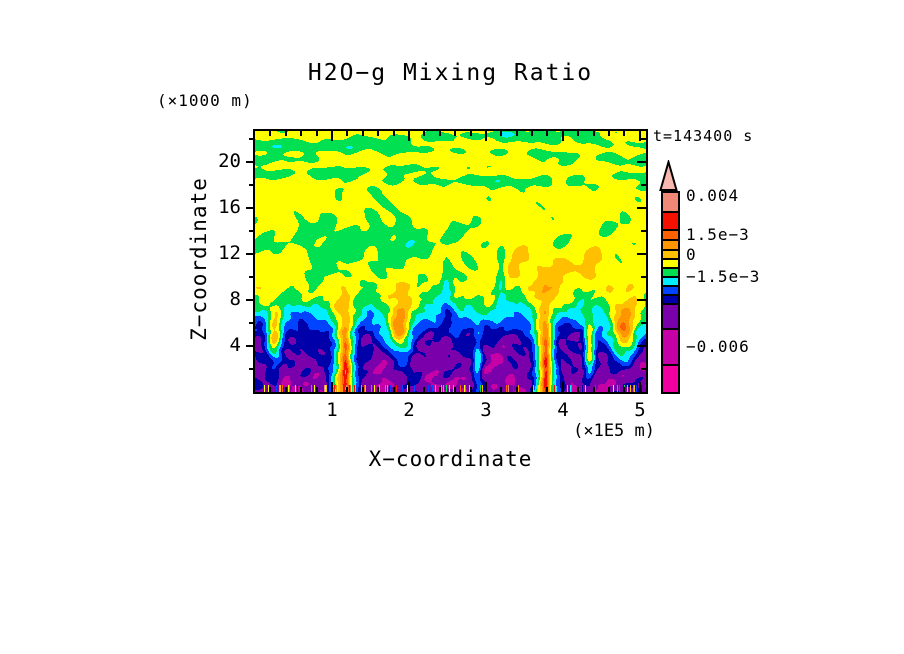  What do you see at coordinates (691, 254) in the screenshot?
I see `colorbar-tick-label: 0` at bounding box center [691, 254].